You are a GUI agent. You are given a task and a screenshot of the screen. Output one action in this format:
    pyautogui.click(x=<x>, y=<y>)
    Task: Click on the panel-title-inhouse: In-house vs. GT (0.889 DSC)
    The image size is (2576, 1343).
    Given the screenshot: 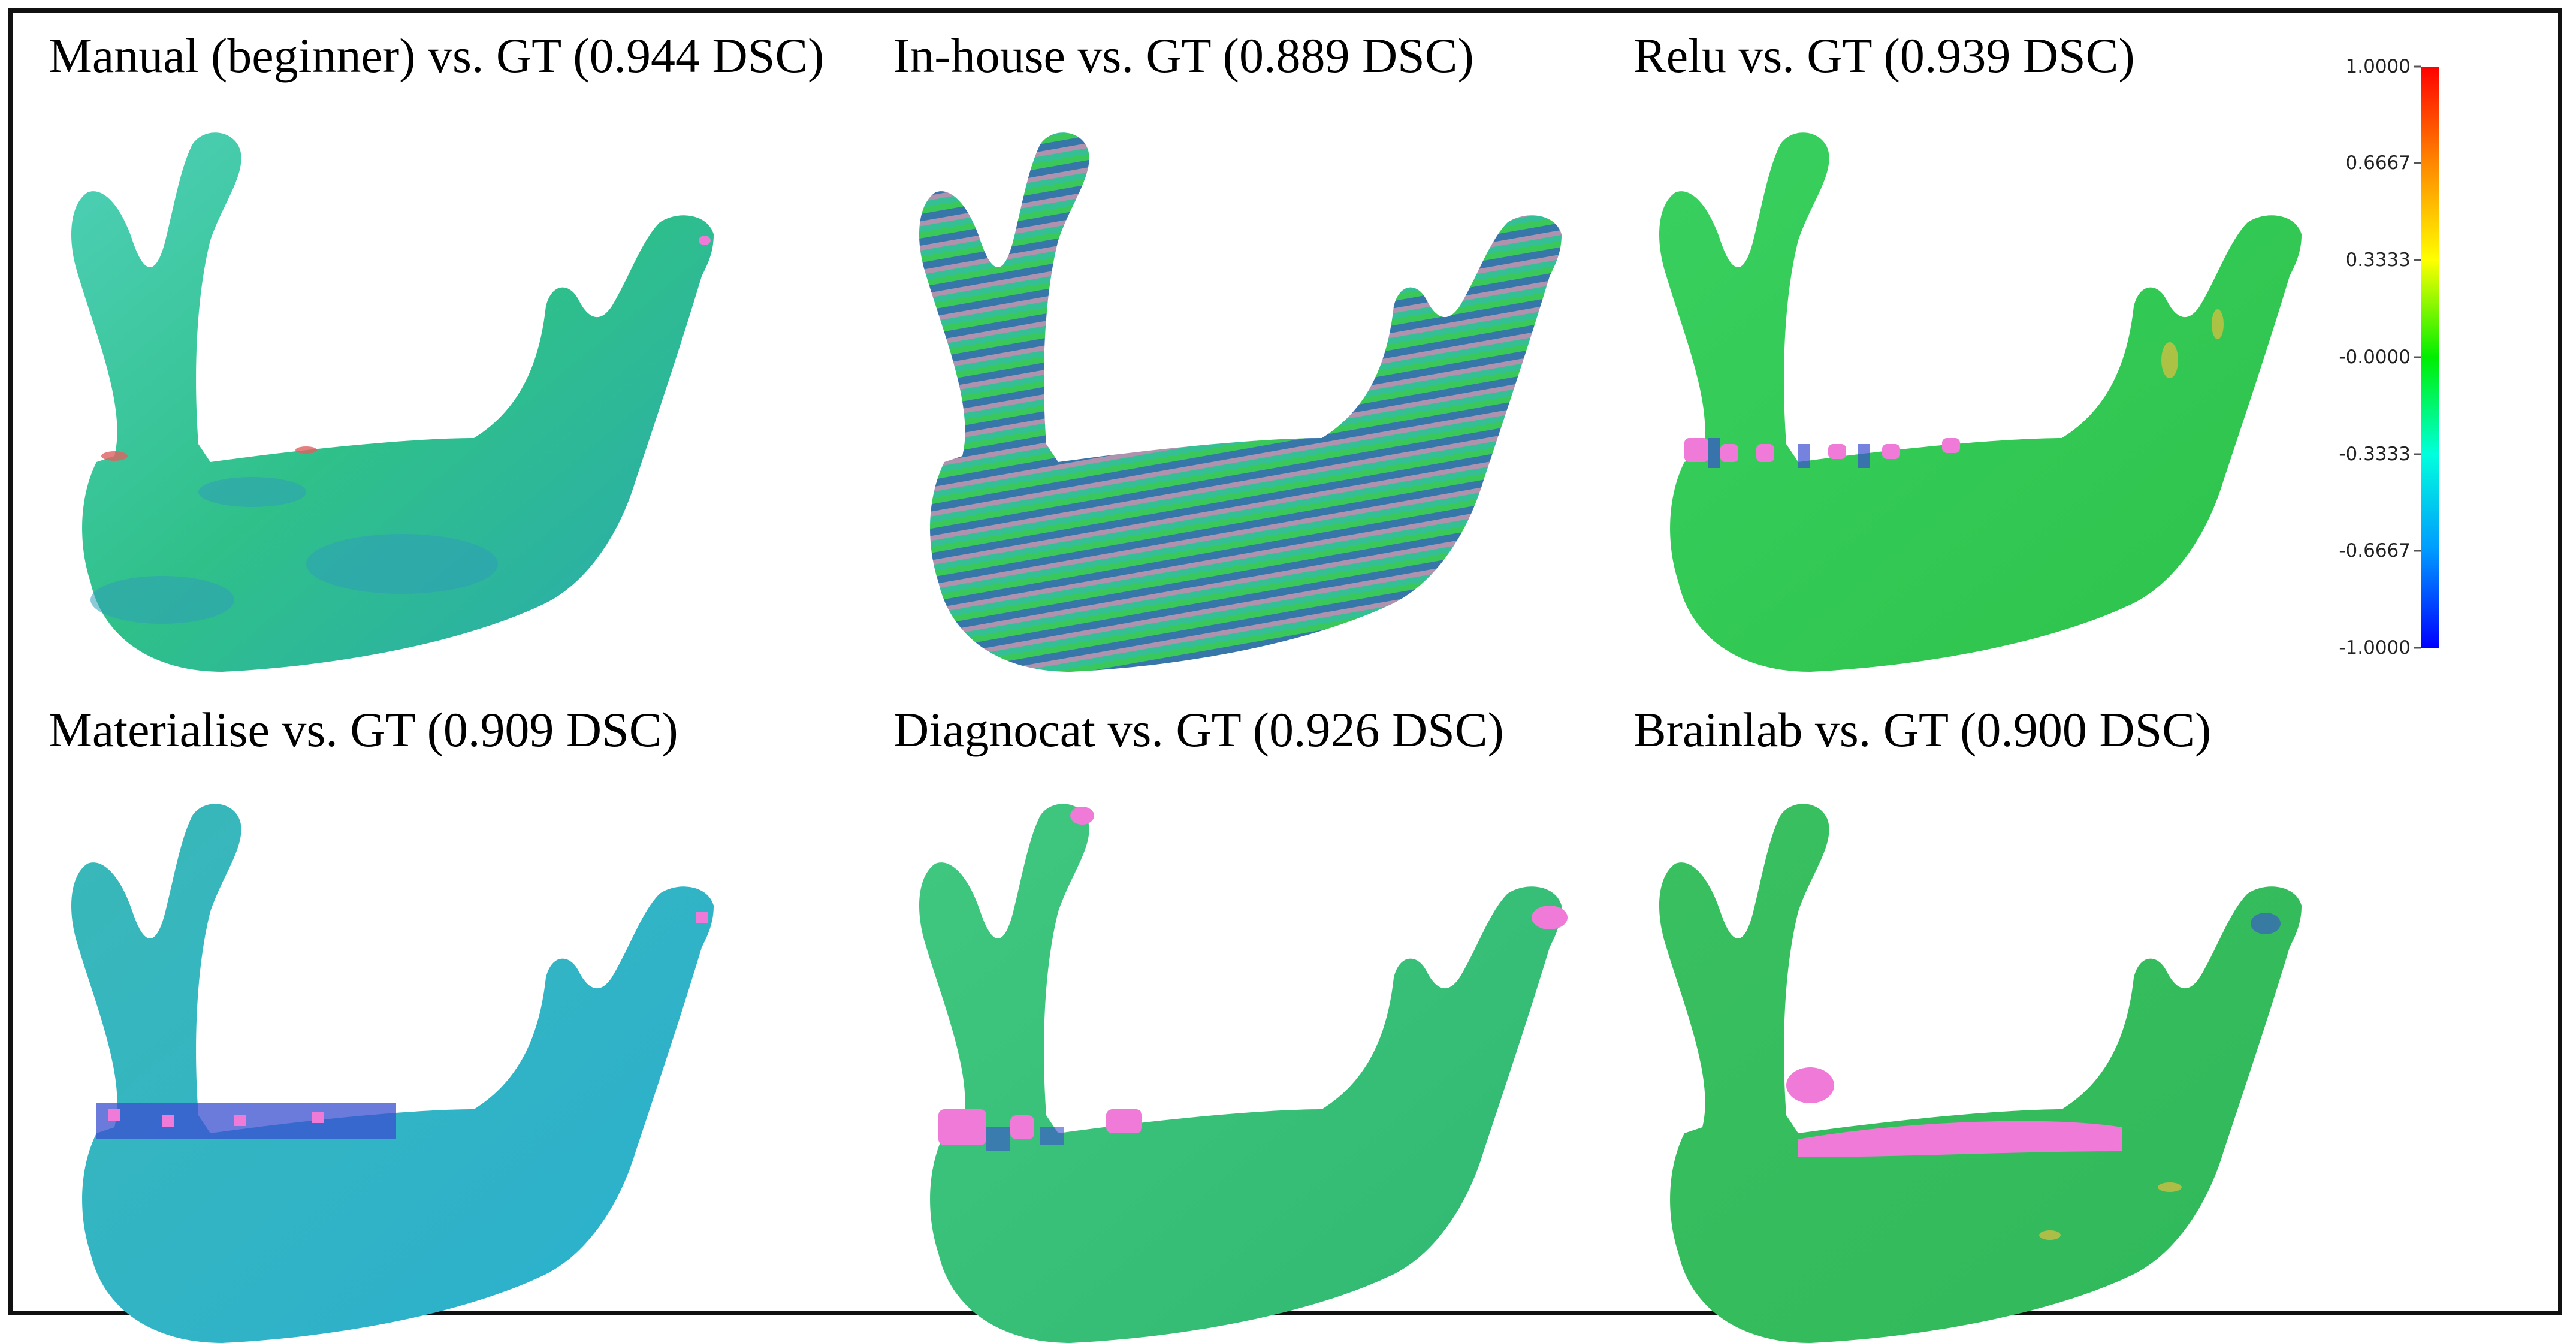 What is the action you would take?
    pyautogui.click(x=1183, y=56)
    